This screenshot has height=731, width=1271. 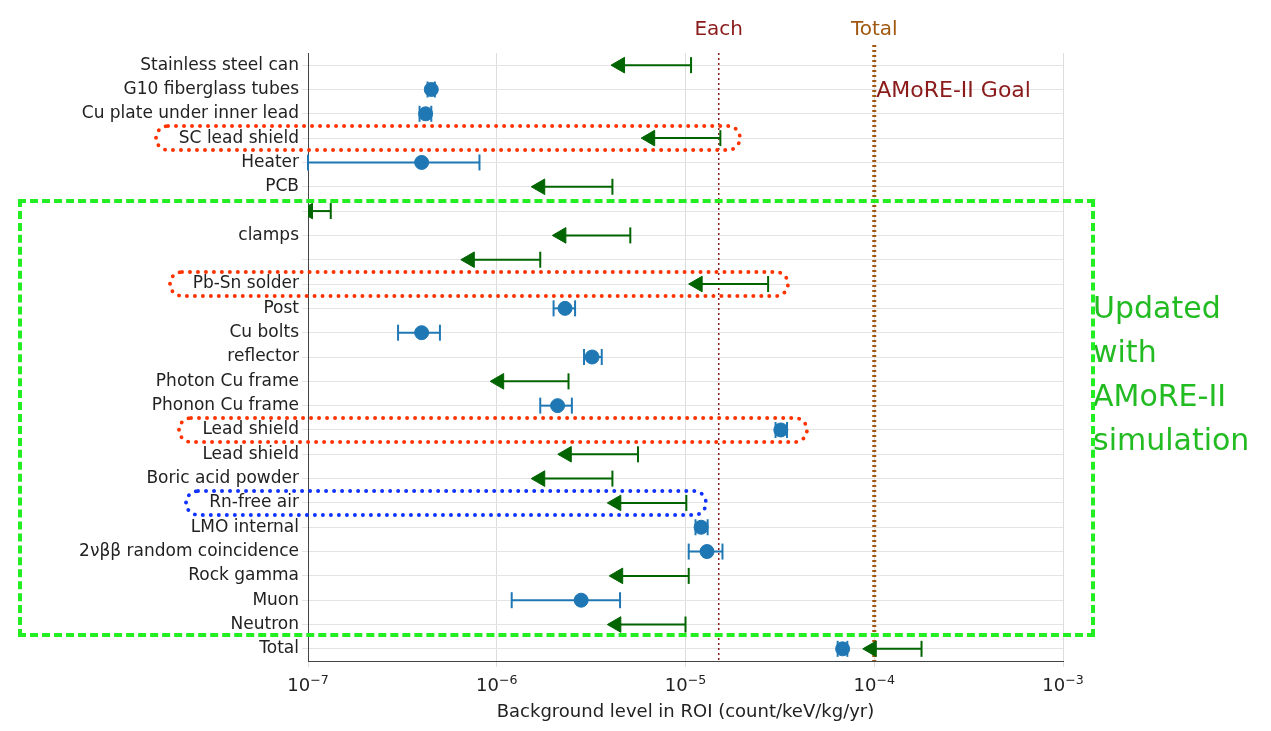 I want to click on y-tick-label: Post, so click(x=281, y=306).